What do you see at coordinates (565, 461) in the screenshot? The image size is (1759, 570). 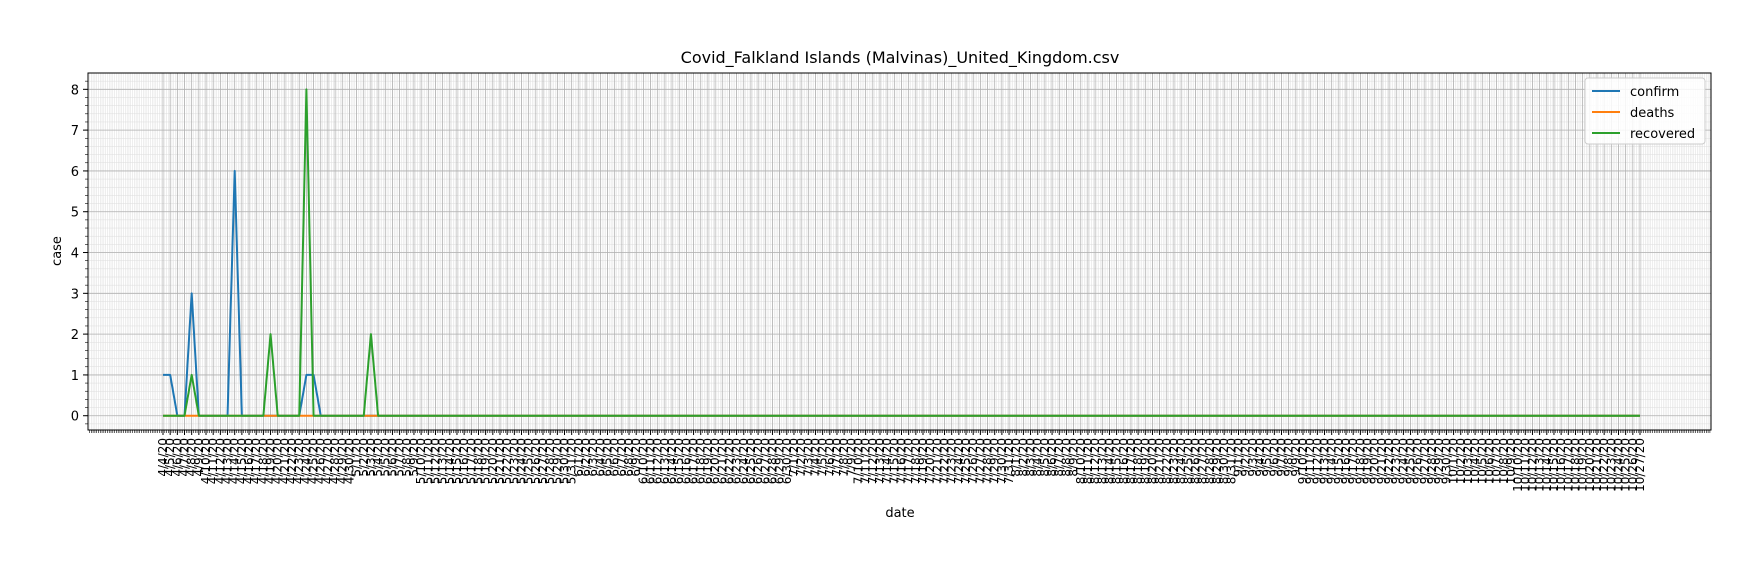 I see `x-tick-label: 5/30/20` at bounding box center [565, 461].